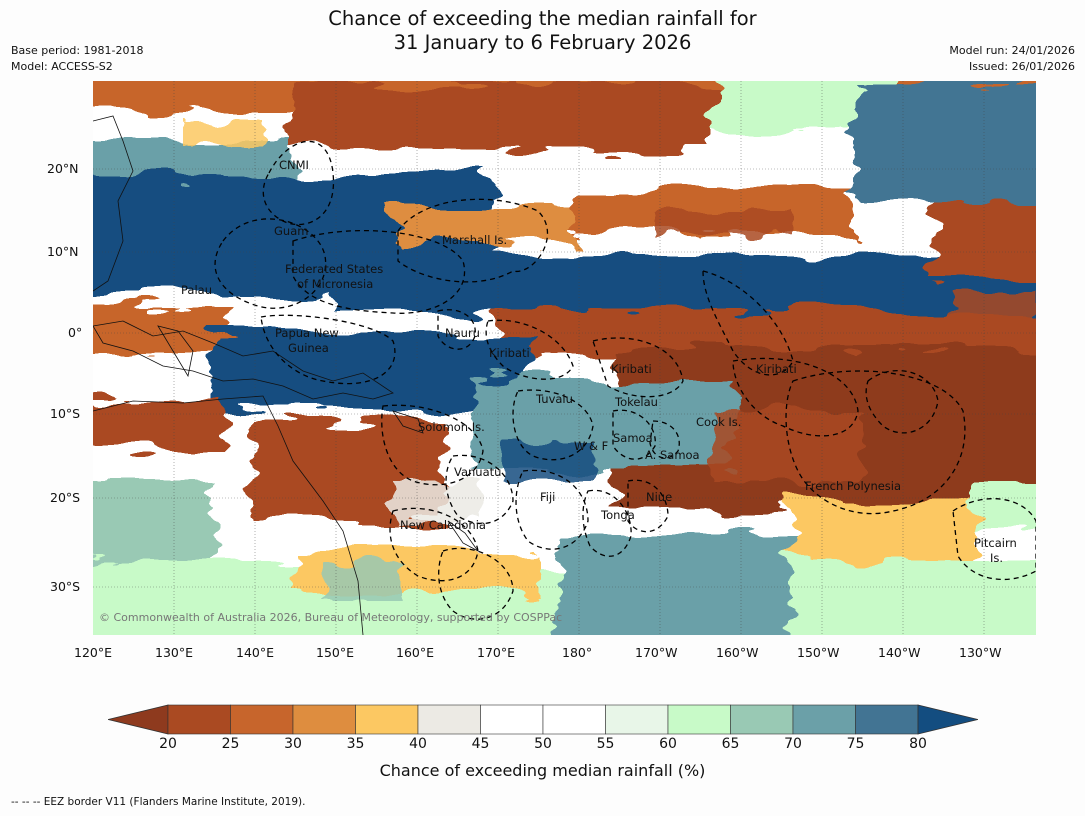 The image size is (1085, 816). What do you see at coordinates (899, 652) in the screenshot?
I see `x-tick-140w: 140°W` at bounding box center [899, 652].